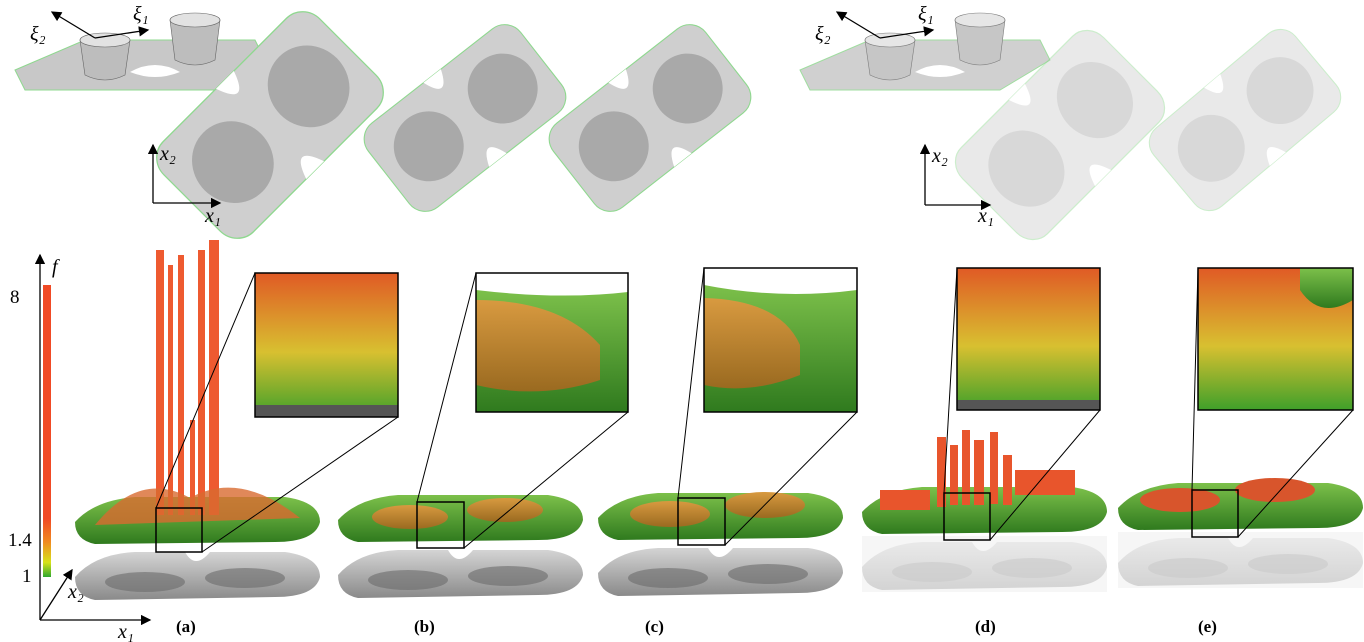  What do you see at coordinates (56, 267) in the screenshot?
I see `colorbar-label: f` at bounding box center [56, 267].